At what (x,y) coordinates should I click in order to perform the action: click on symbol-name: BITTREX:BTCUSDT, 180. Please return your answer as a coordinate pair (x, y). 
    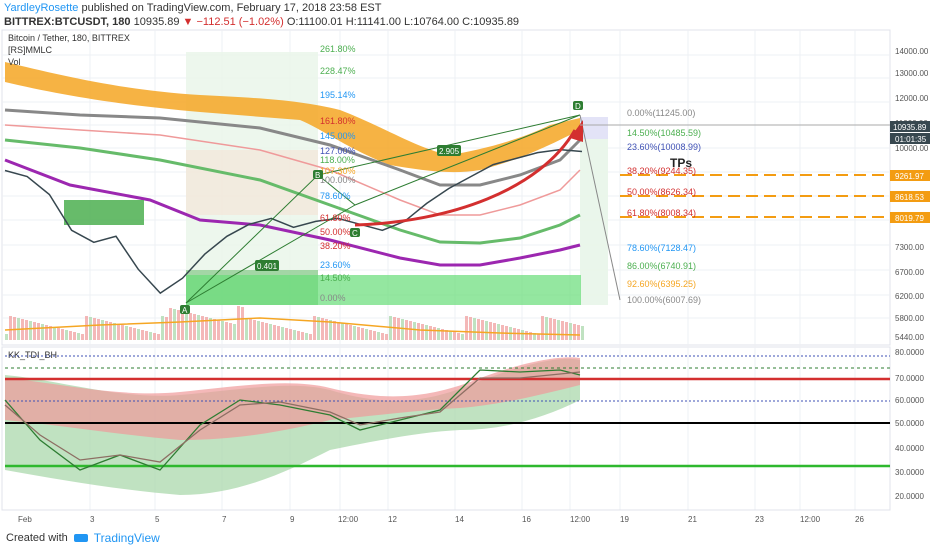
    Looking at the image, I should click on (67, 22).